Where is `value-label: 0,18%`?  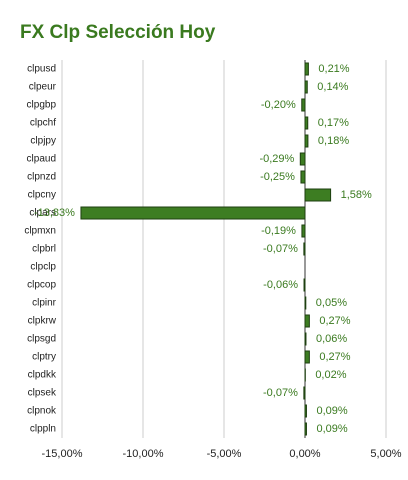
value-label: 0,18% is located at coordinates (333, 141).